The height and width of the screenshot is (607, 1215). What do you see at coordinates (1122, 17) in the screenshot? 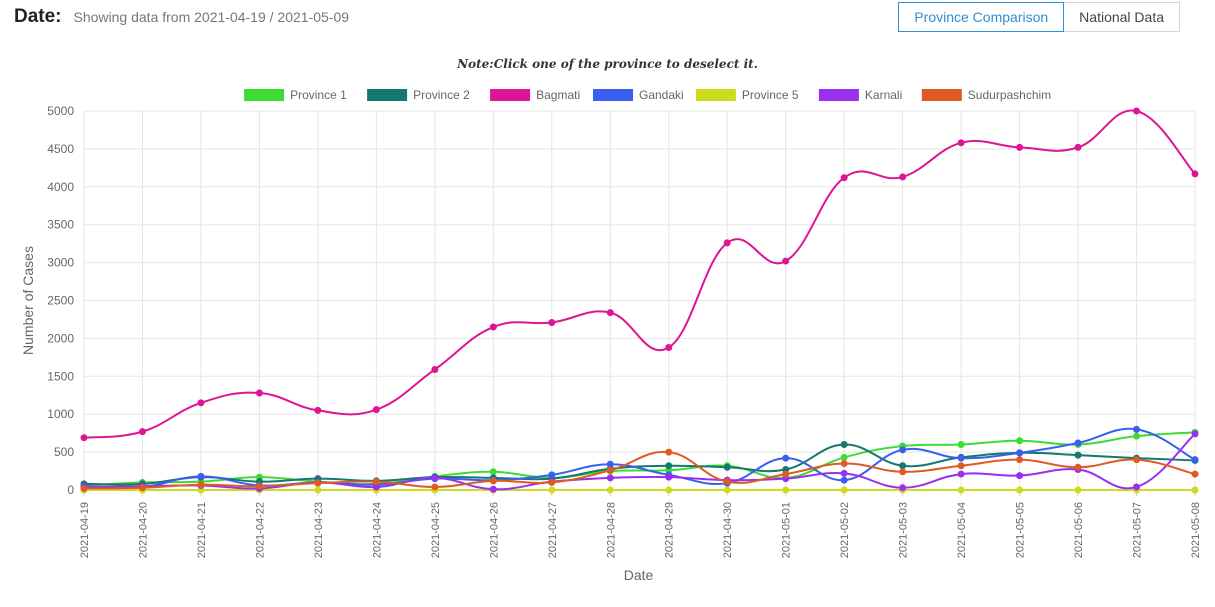
I see `national-data-button: National Data` at bounding box center [1122, 17].